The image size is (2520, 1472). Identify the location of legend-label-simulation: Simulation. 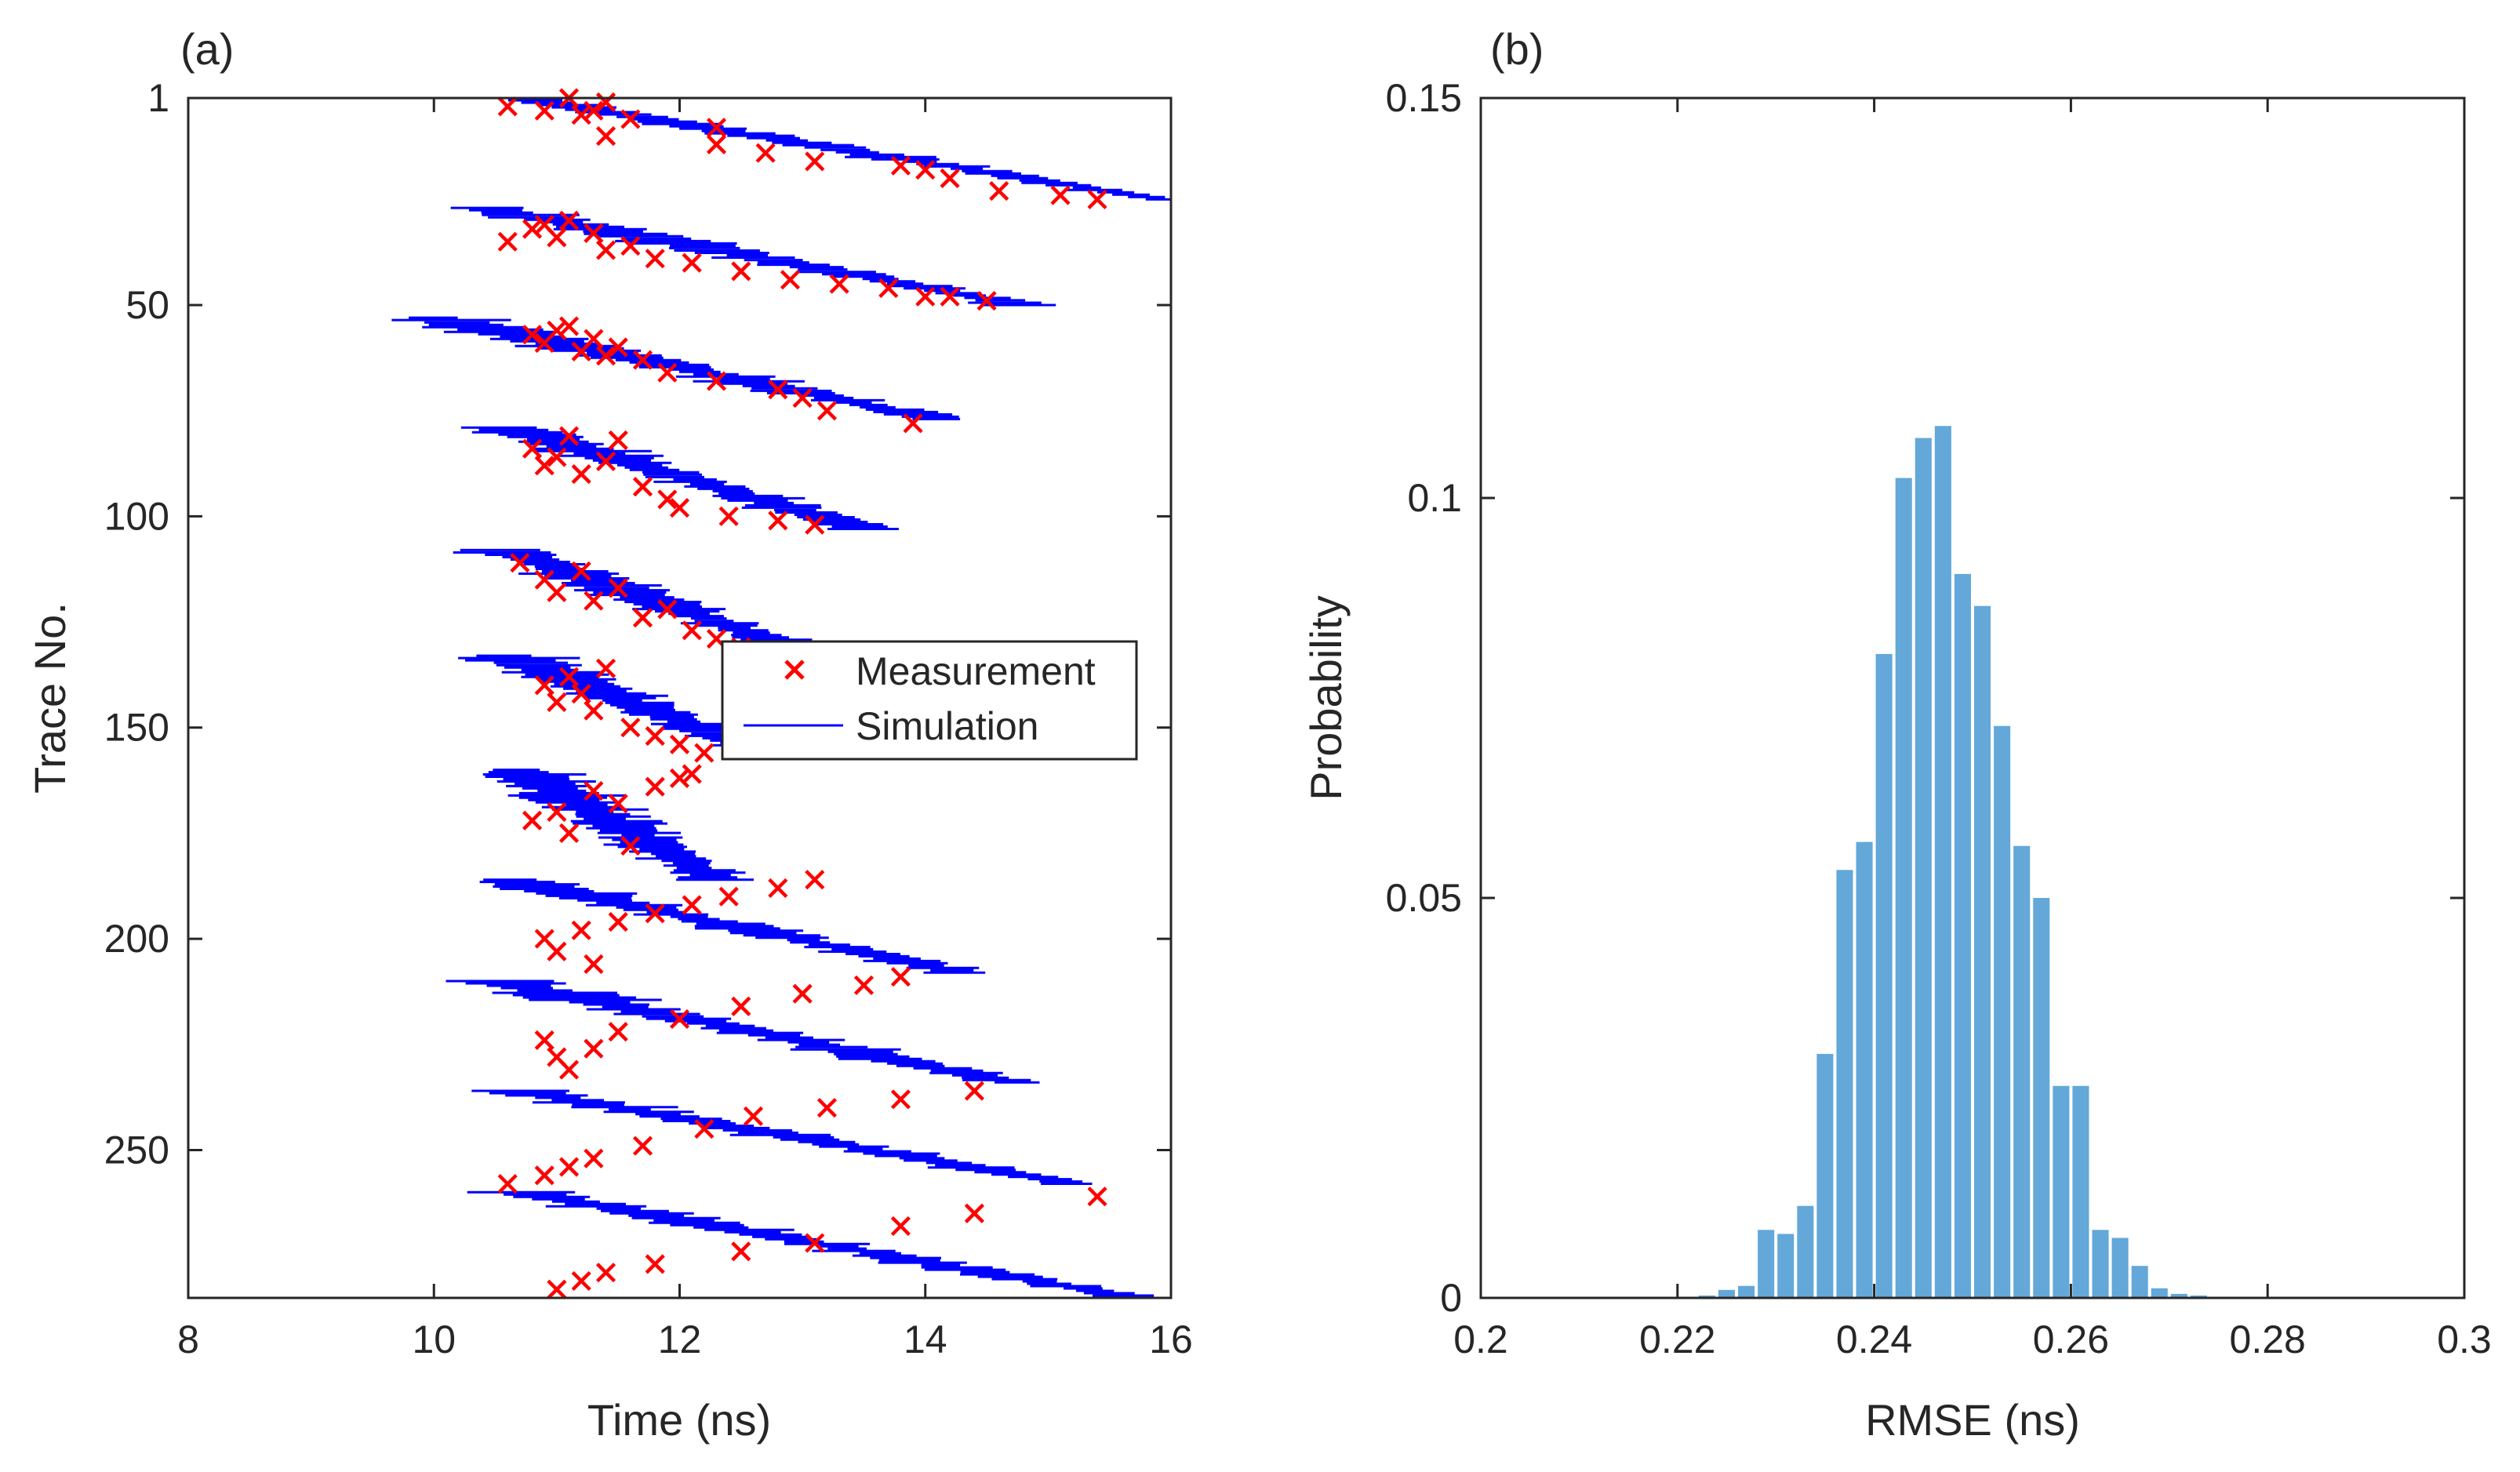
(947, 726).